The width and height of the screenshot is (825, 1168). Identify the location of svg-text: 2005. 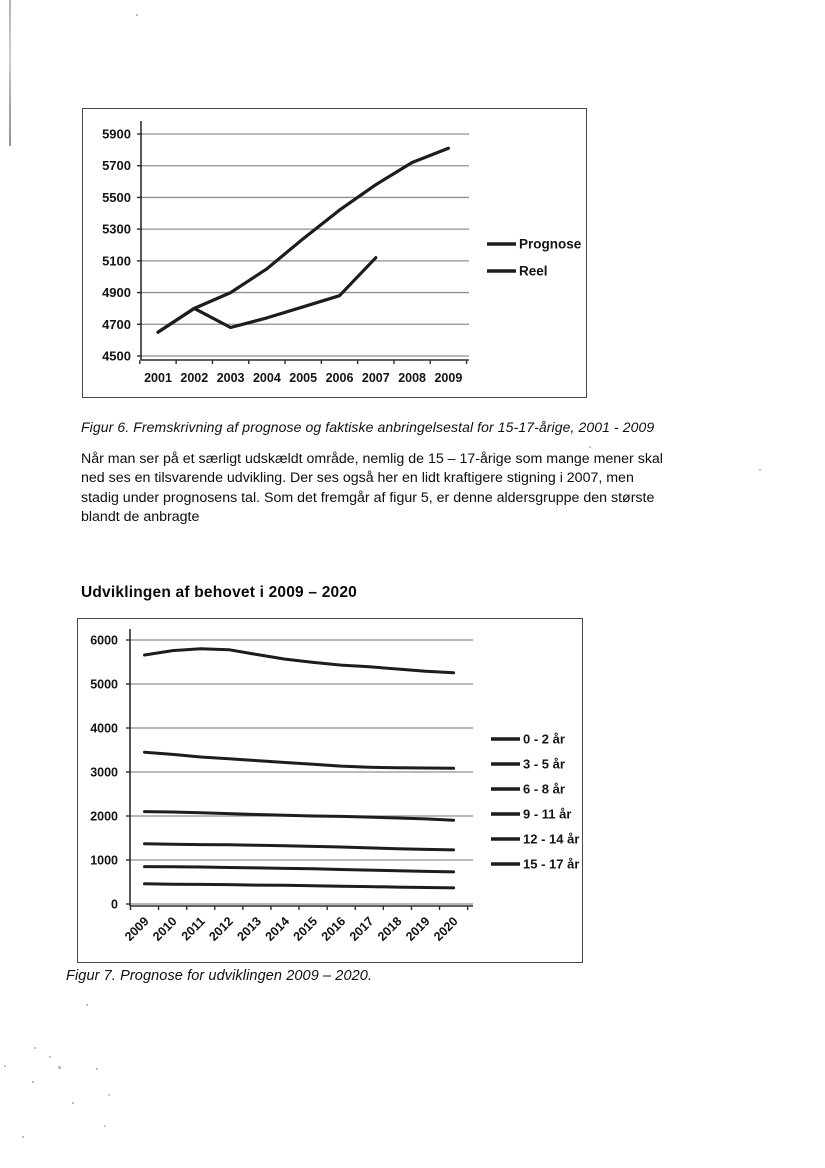
(303, 378).